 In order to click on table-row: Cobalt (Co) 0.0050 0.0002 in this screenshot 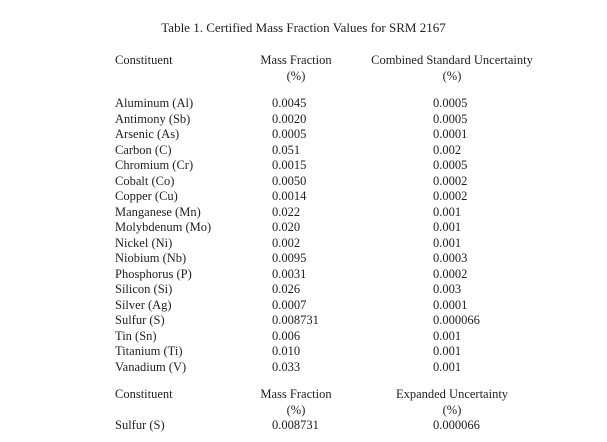, I will do `click(303, 182)`.